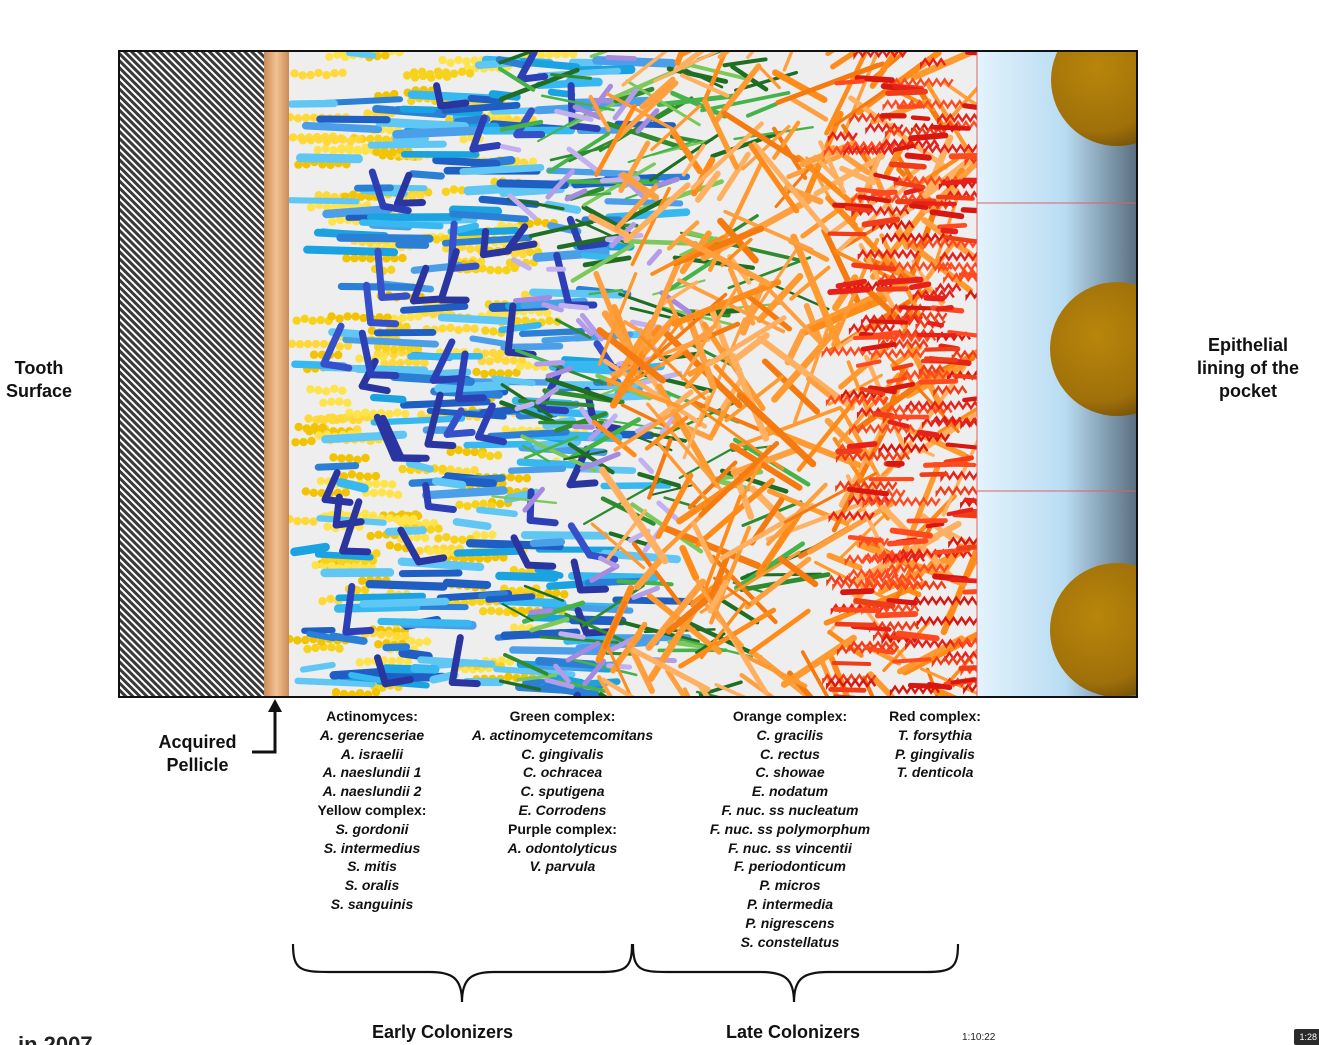  Describe the element at coordinates (790, 847) in the screenshot. I see `species-name: F. nuc. ss vincentii` at that location.